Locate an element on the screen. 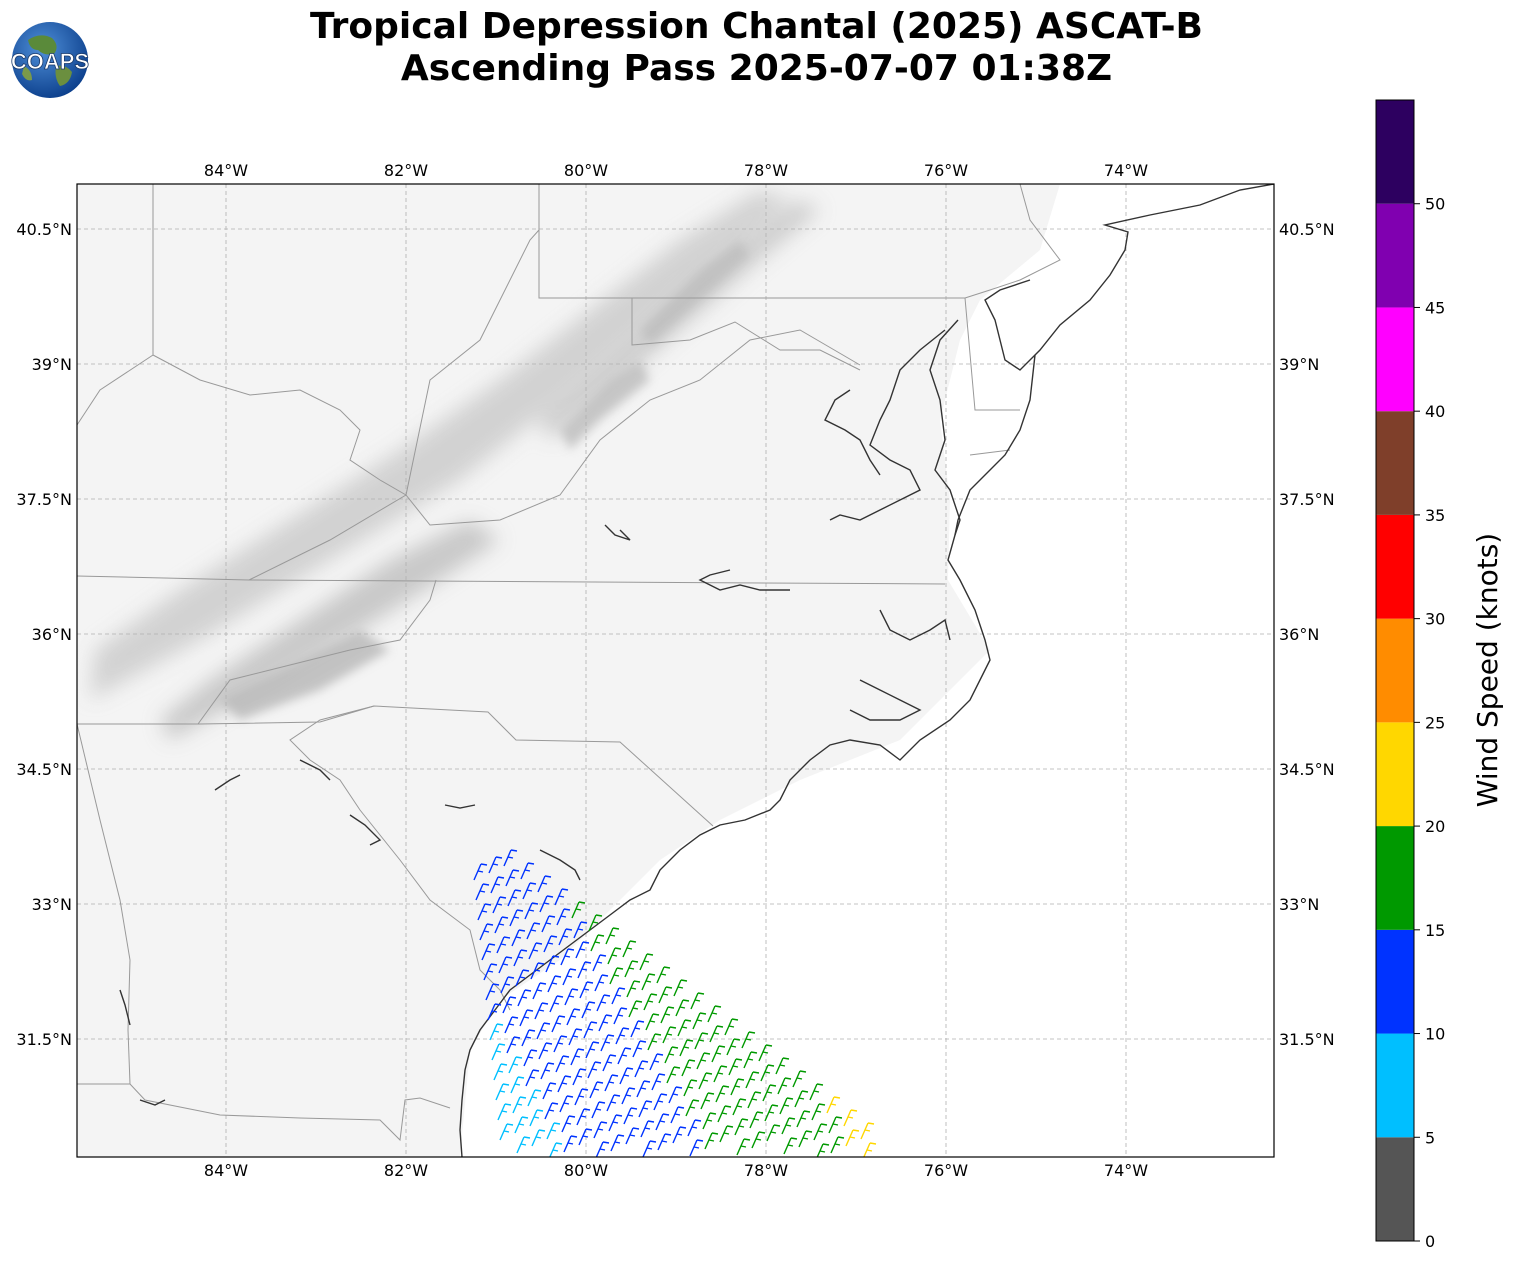 The width and height of the screenshot is (1513, 1264). lon-label: 76°W is located at coordinates (946, 170).